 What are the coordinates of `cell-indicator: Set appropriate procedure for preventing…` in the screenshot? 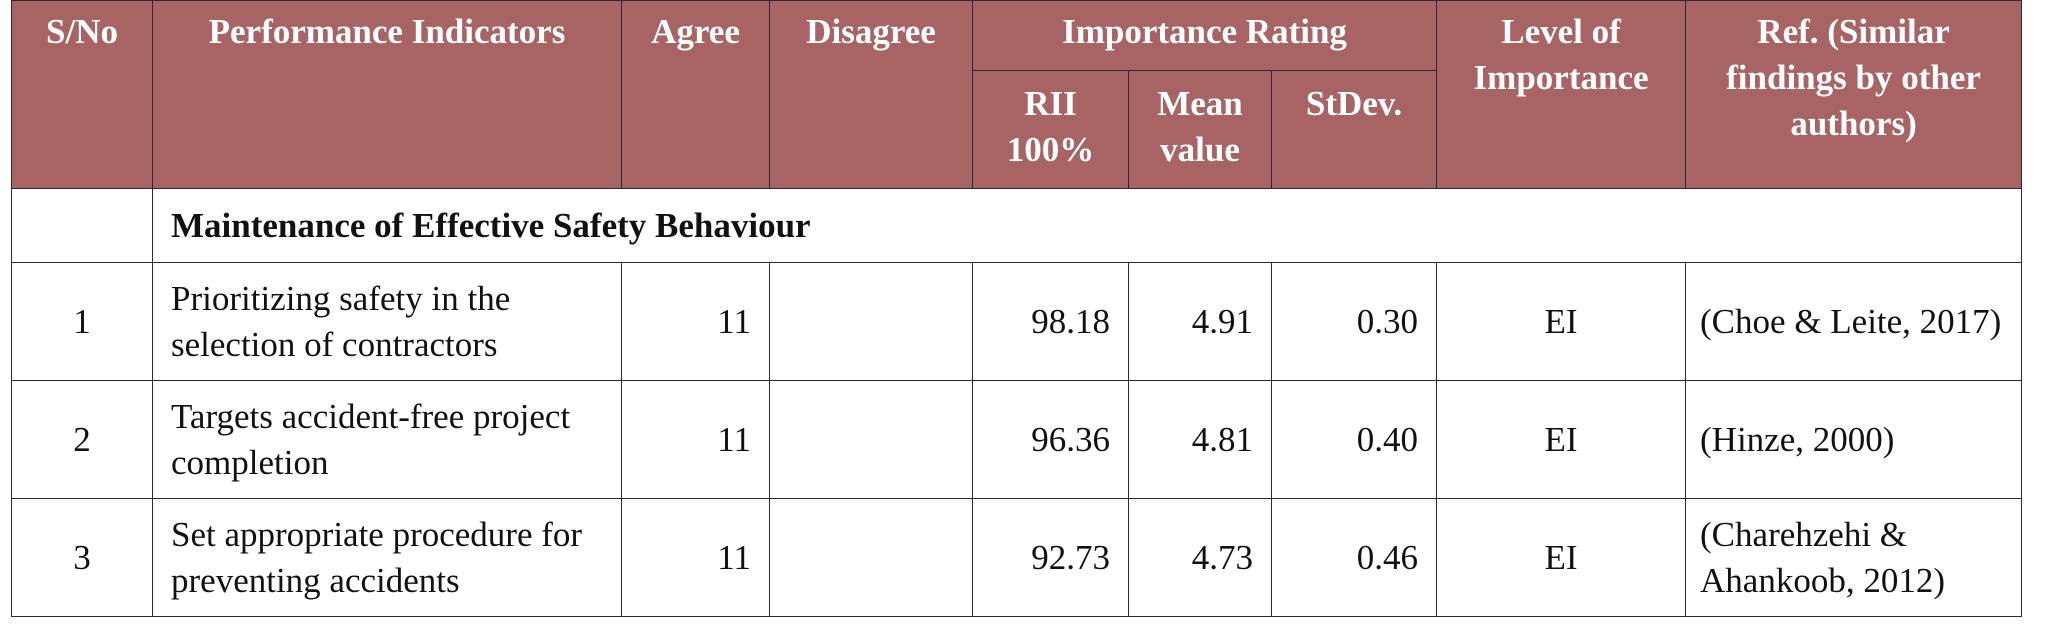 It's located at (387, 557).